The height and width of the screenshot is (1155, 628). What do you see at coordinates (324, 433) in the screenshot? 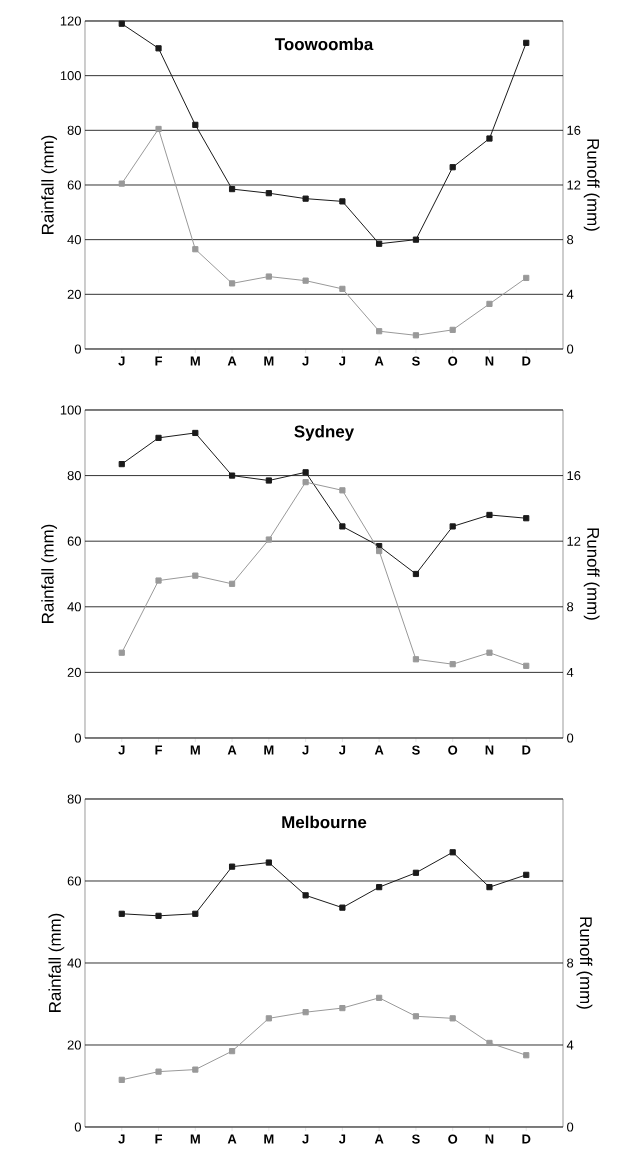
I see `text: Sydney` at bounding box center [324, 433].